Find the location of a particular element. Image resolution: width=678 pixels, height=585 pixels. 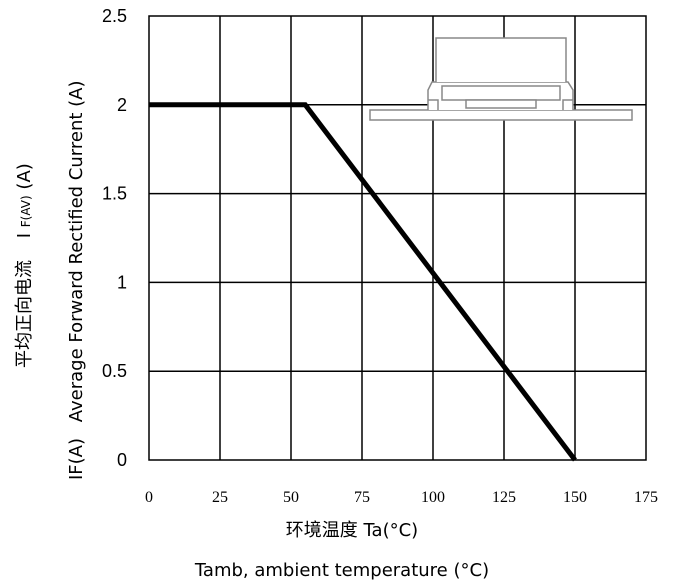

y-tick-label: 1 is located at coordinates (122, 282).